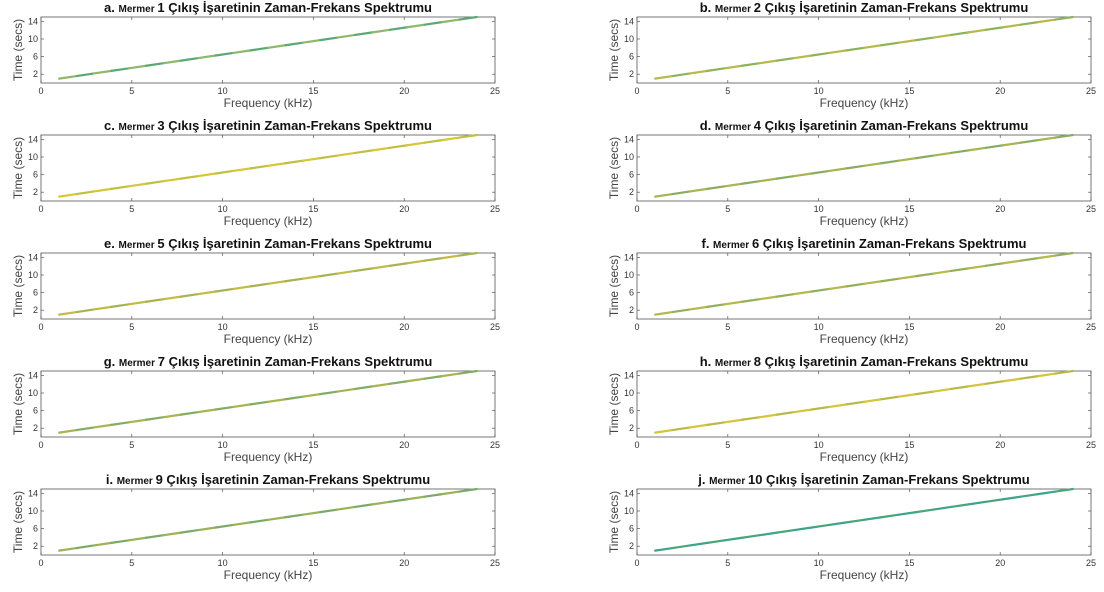 Image resolution: width=1104 pixels, height=592 pixels. What do you see at coordinates (111, 243) in the screenshot?
I see `title-prefix: e.` at bounding box center [111, 243].